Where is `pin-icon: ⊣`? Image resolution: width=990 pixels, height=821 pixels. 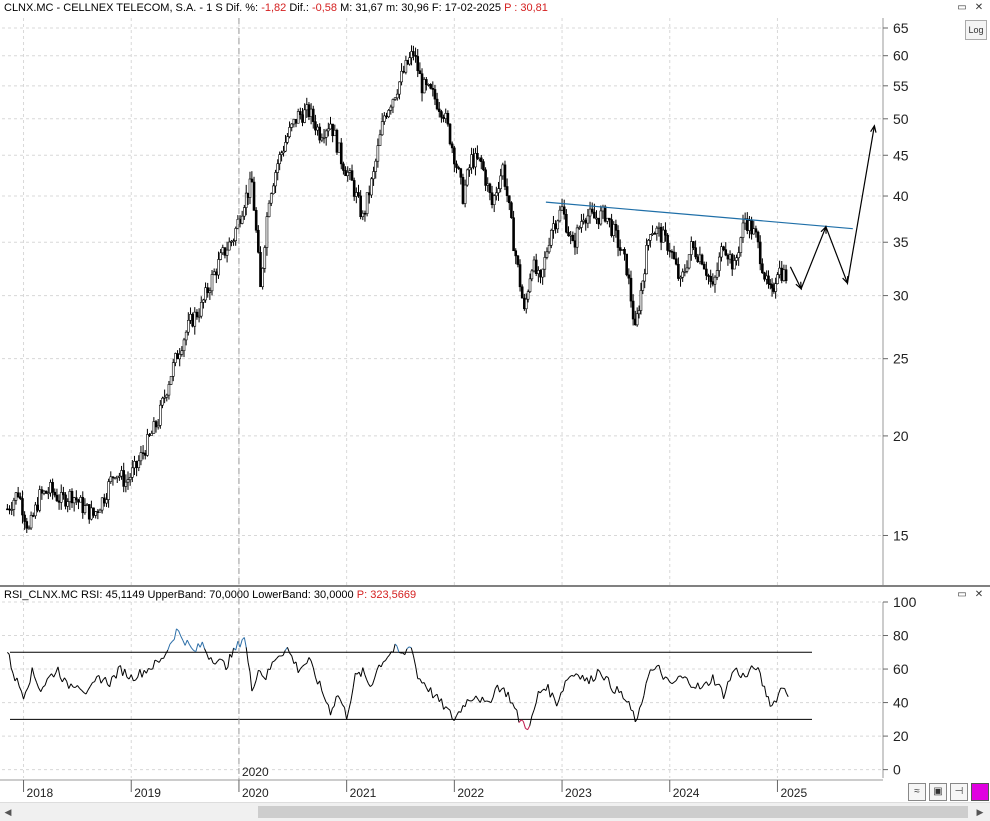 pin-icon: ⊣ is located at coordinates (959, 792).